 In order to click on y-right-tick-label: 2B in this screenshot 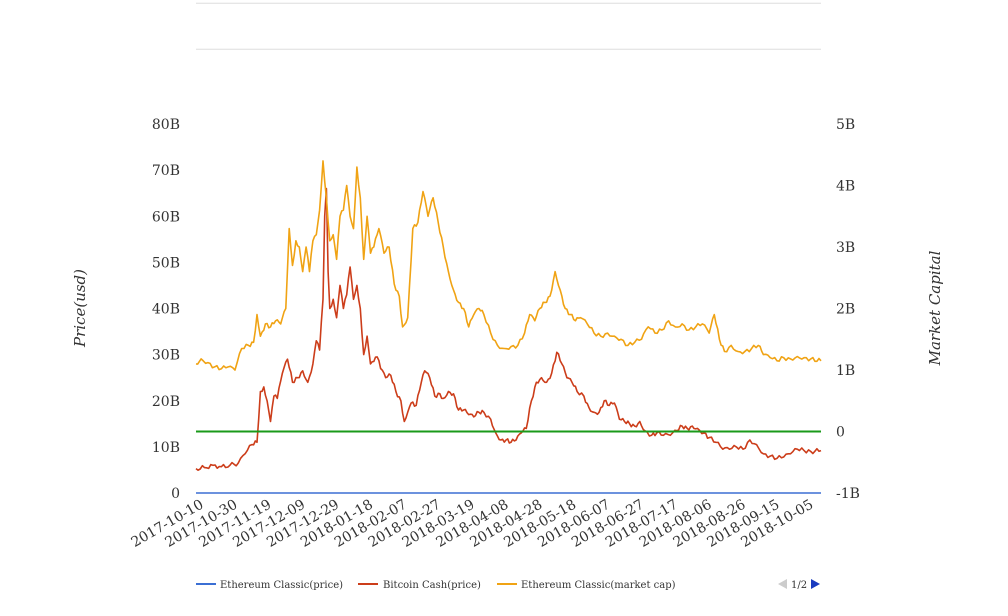, I will do `click(845, 310)`.